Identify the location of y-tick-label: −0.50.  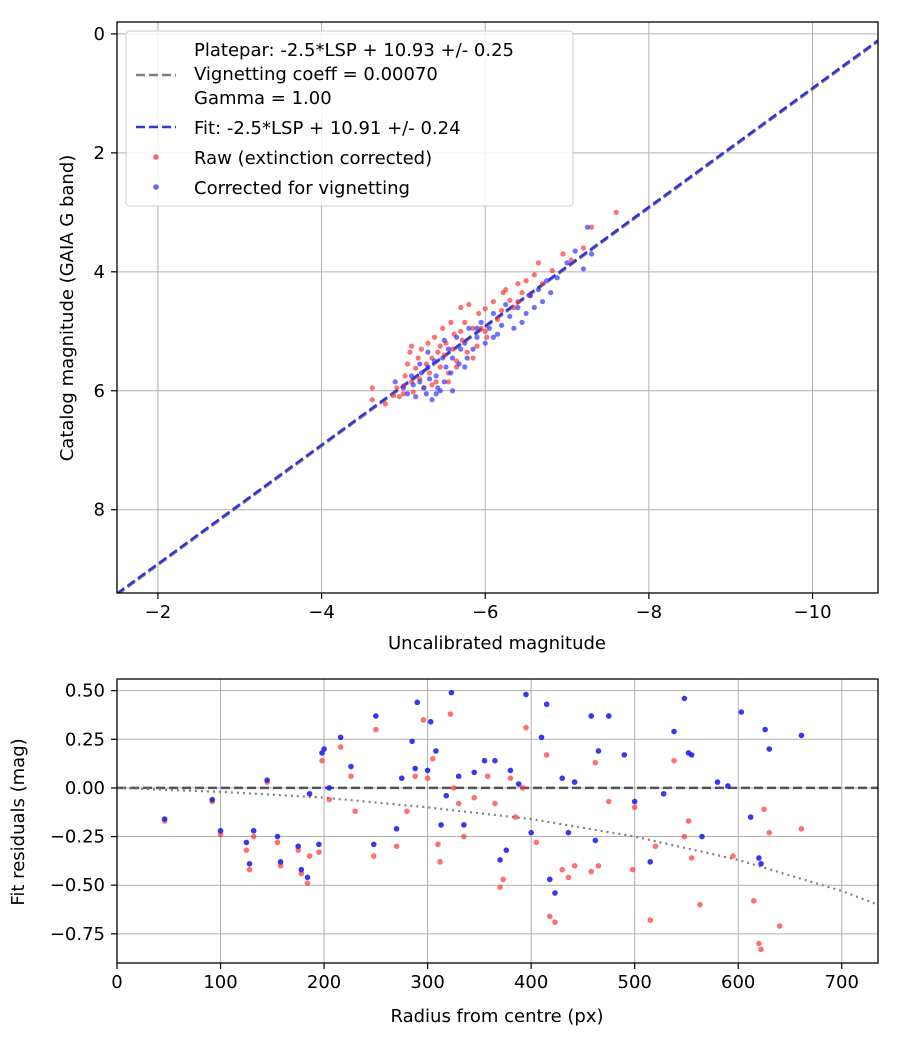
(77, 885).